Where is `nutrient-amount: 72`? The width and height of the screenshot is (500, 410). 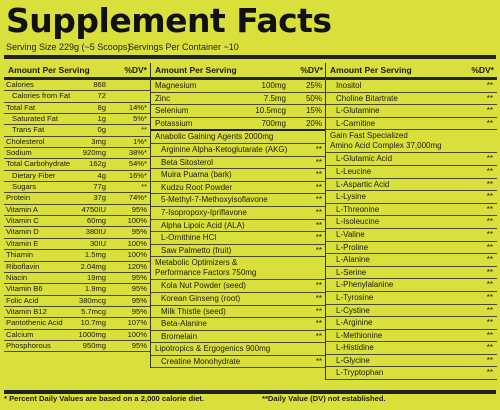 nutrient-amount: 72 is located at coordinates (101, 96).